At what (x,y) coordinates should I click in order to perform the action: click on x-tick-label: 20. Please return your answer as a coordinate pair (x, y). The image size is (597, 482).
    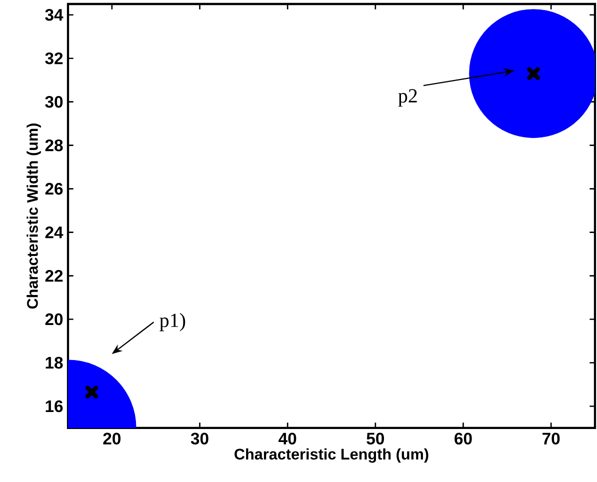
    Looking at the image, I should click on (112, 438).